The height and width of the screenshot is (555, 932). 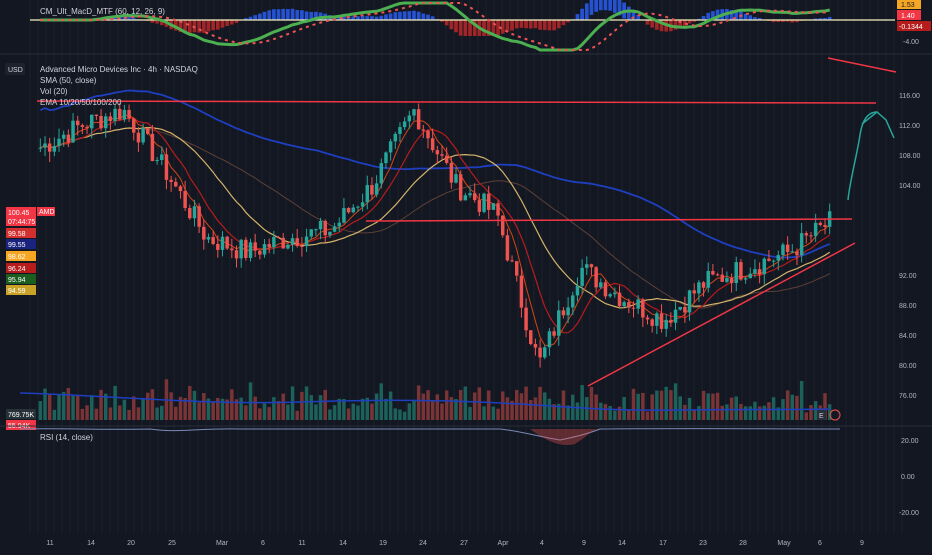 I want to click on macd-label-2: 1.40, so click(x=908, y=16).